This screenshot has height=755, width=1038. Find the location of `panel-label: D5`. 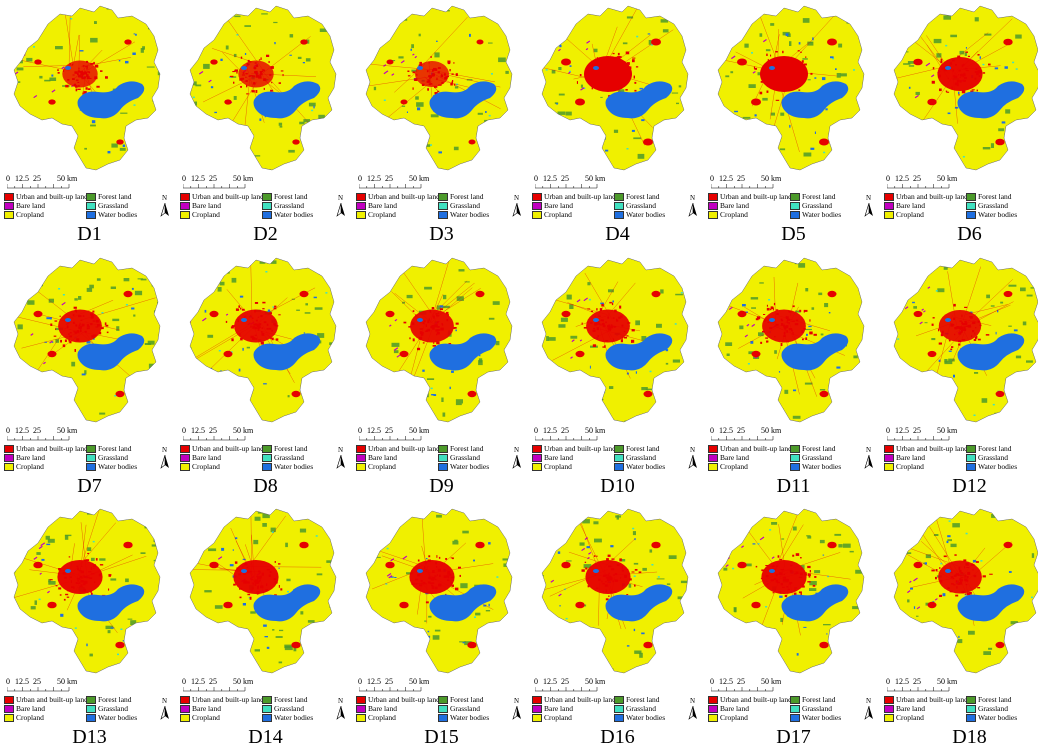

panel-label: D5 is located at coordinates (793, 234).